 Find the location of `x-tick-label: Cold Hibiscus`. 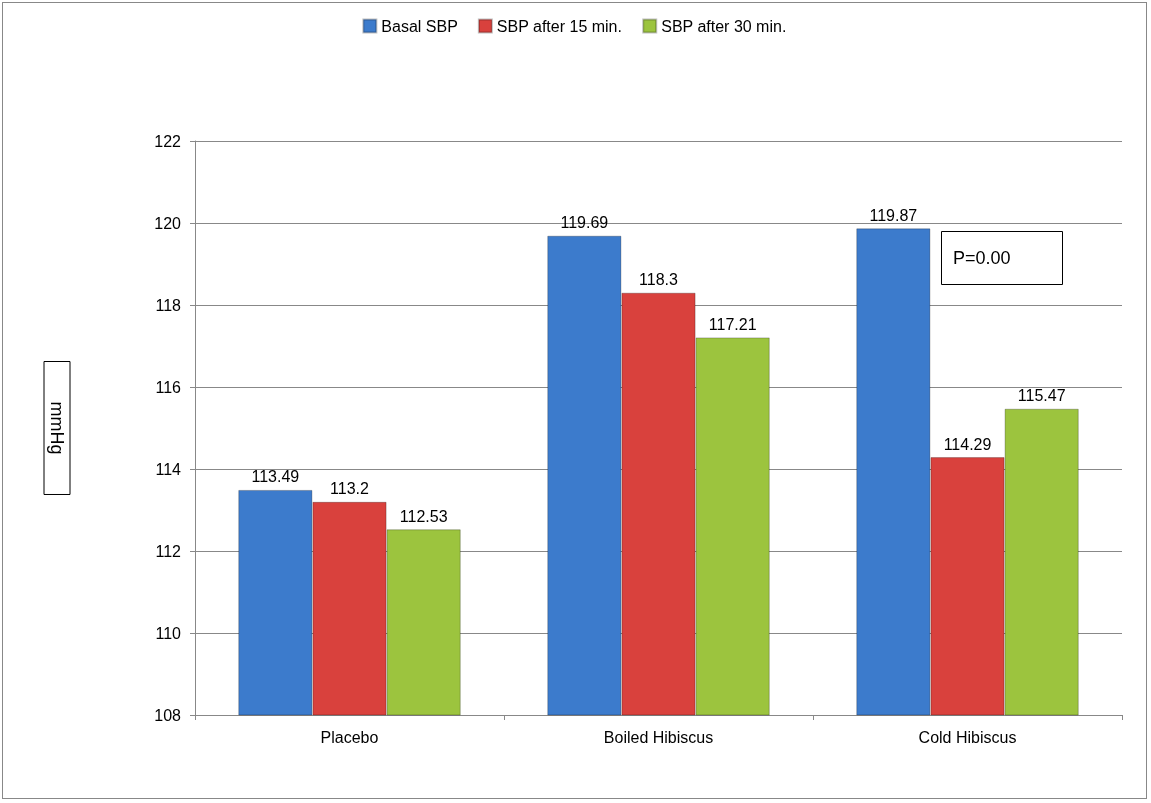

x-tick-label: Cold Hibiscus is located at coordinates (967, 737).